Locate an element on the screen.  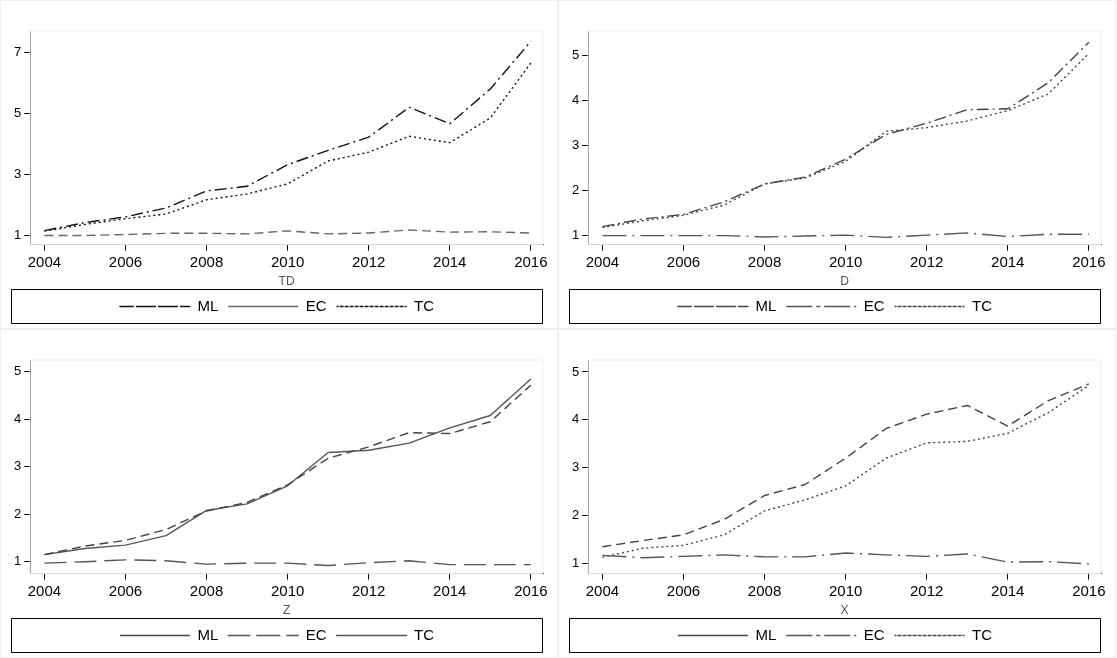
x-axis-title: D is located at coordinates (845, 281).